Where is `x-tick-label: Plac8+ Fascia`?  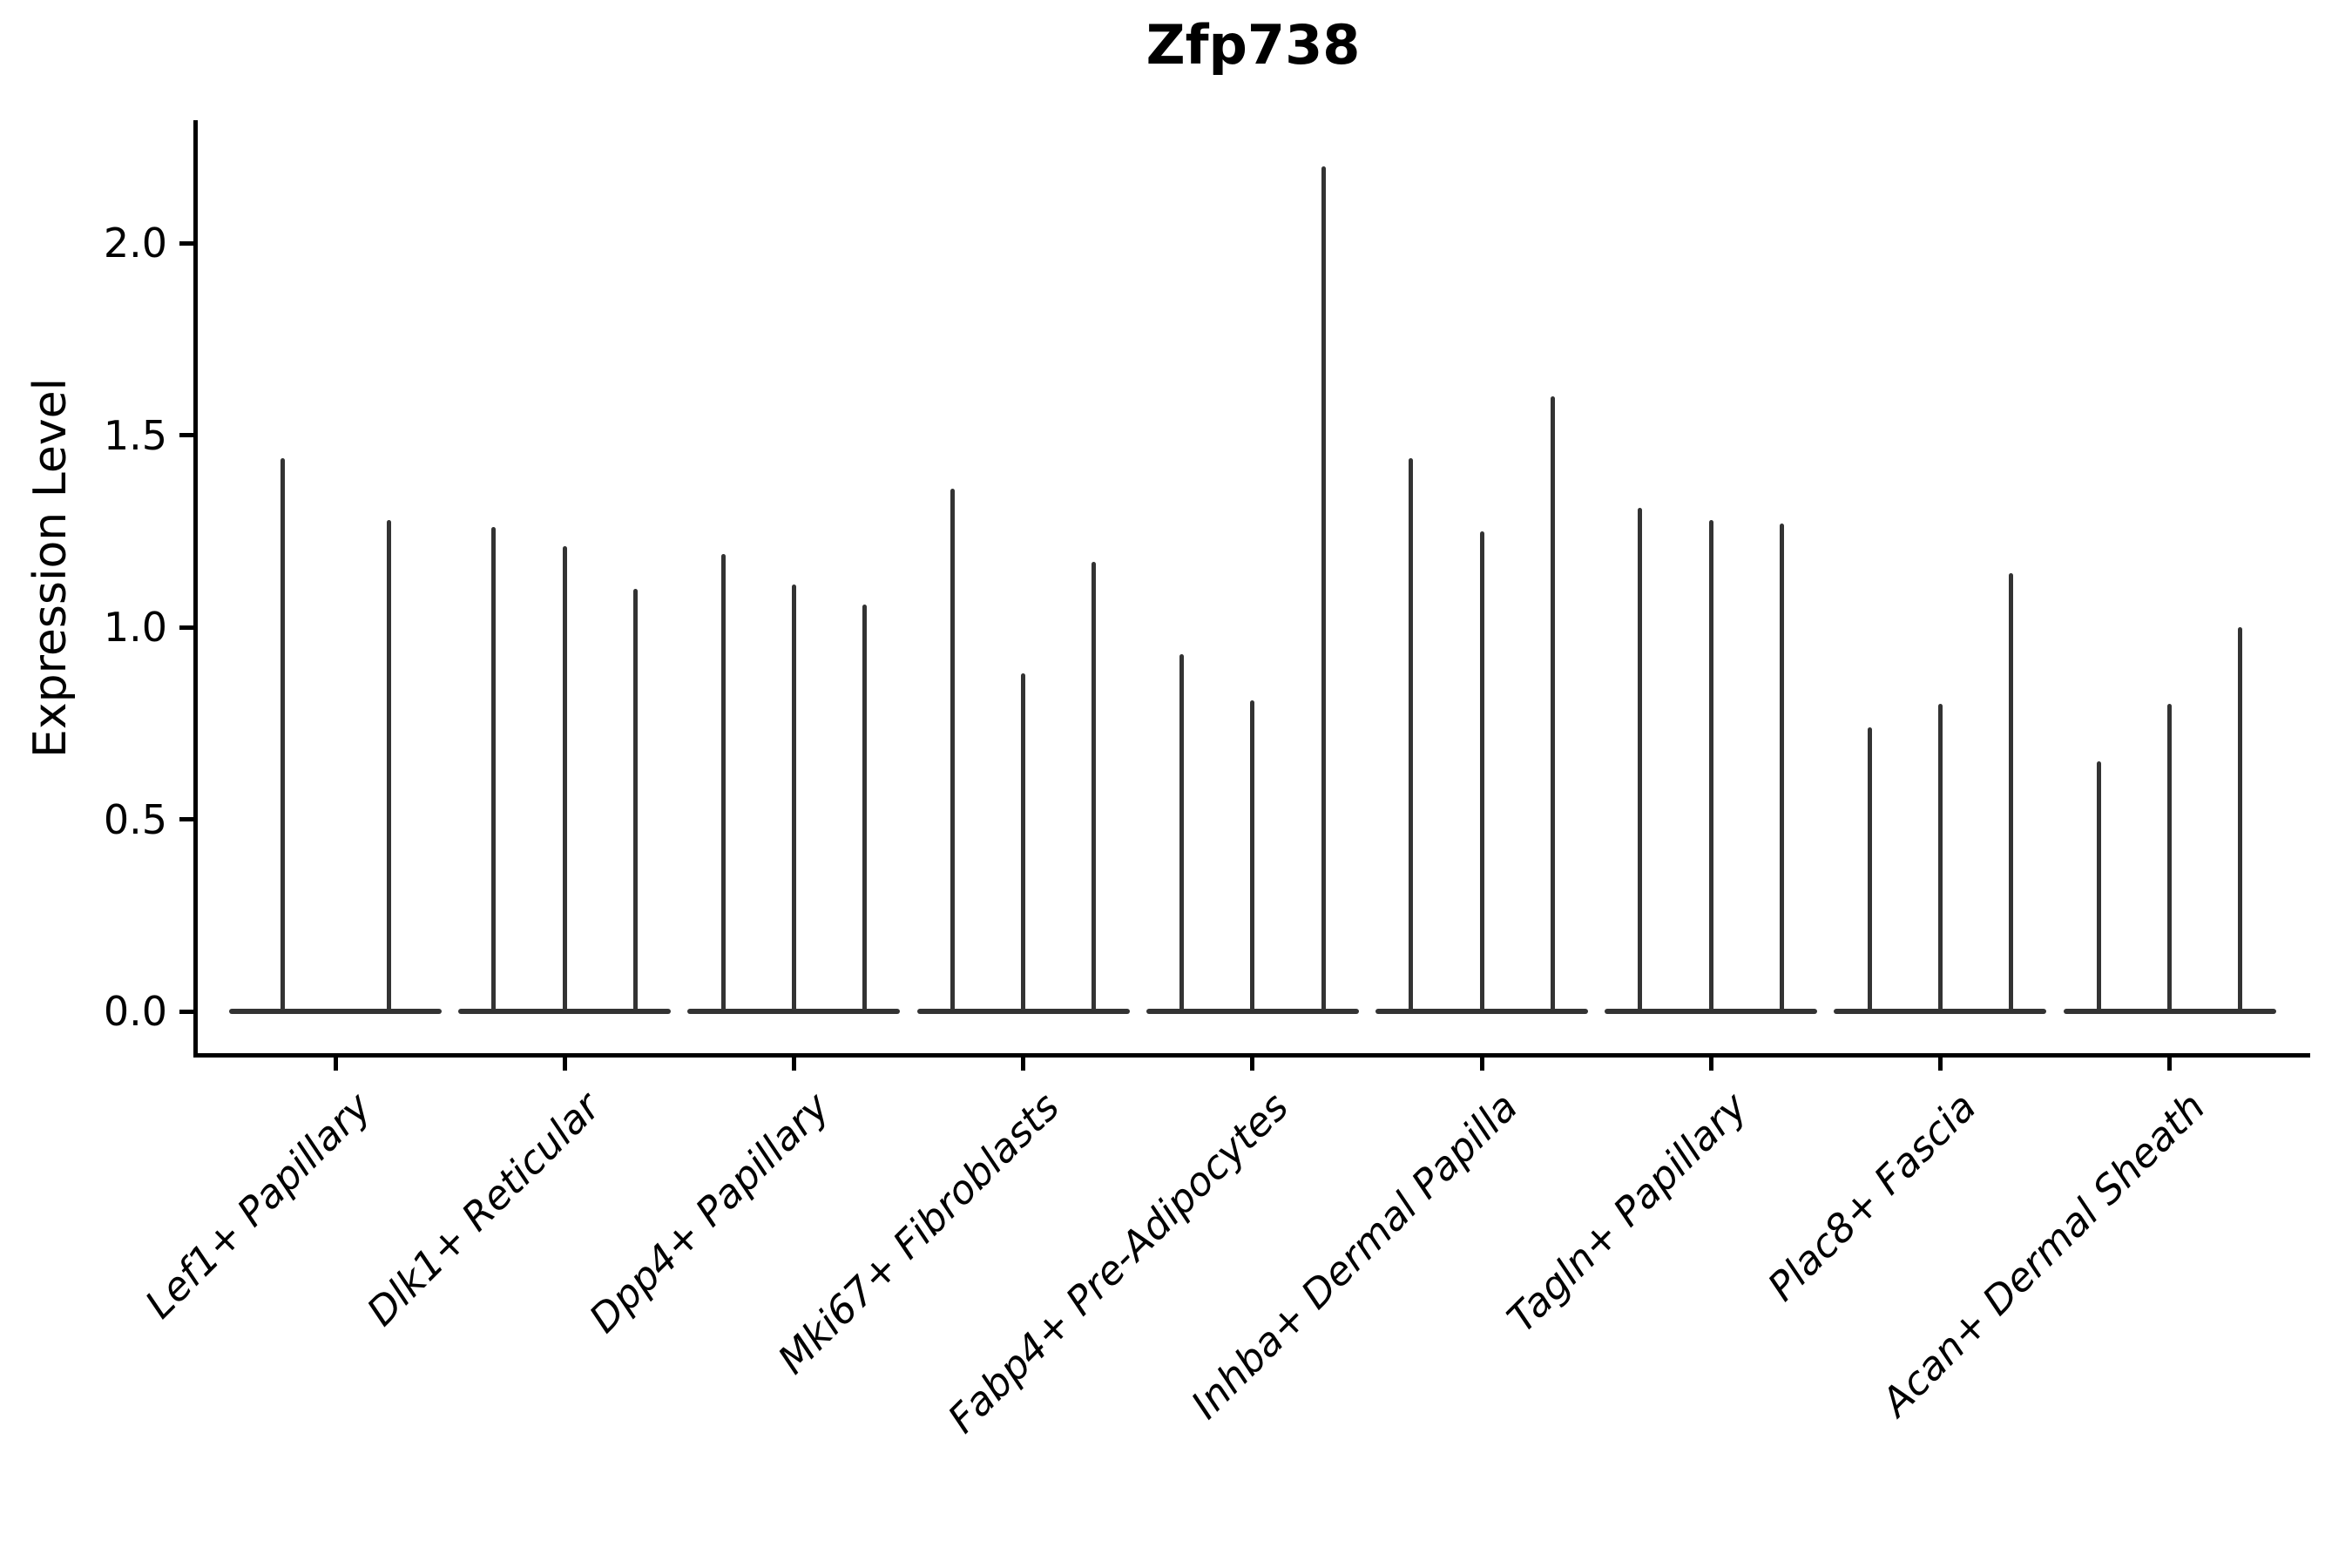 x-tick-label: Plac8+ Fascia is located at coordinates (1872, 1196).